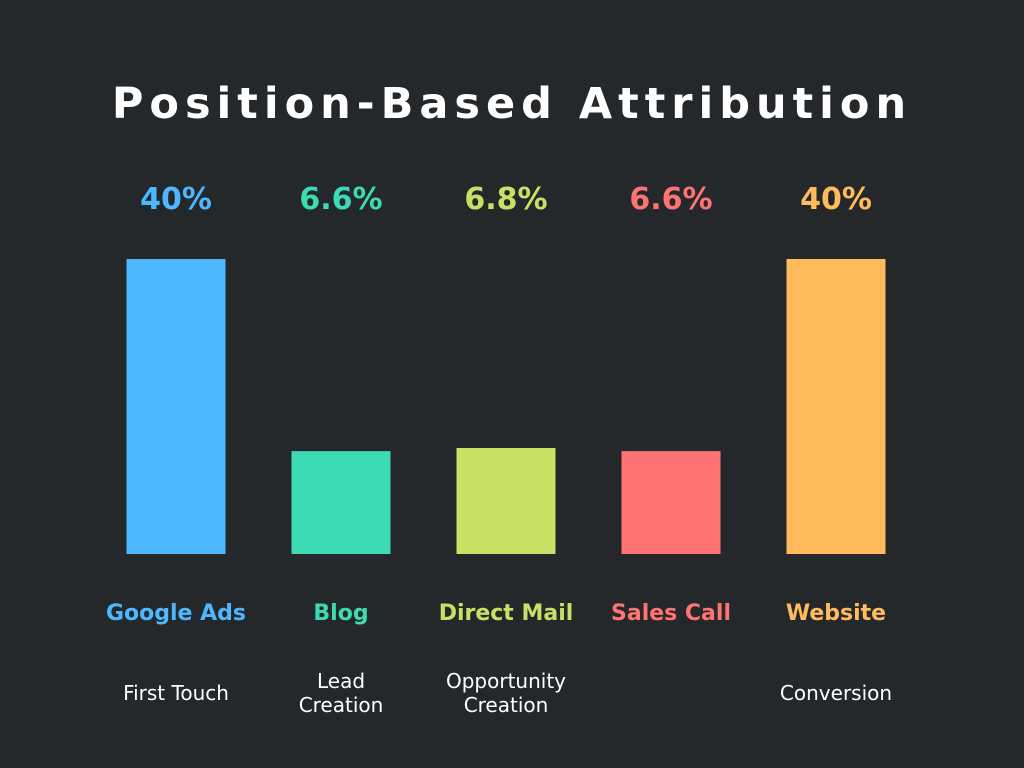 Image resolution: width=1024 pixels, height=768 pixels. Describe the element at coordinates (506, 681) in the screenshot. I see `stage-label: Opportunity` at that location.